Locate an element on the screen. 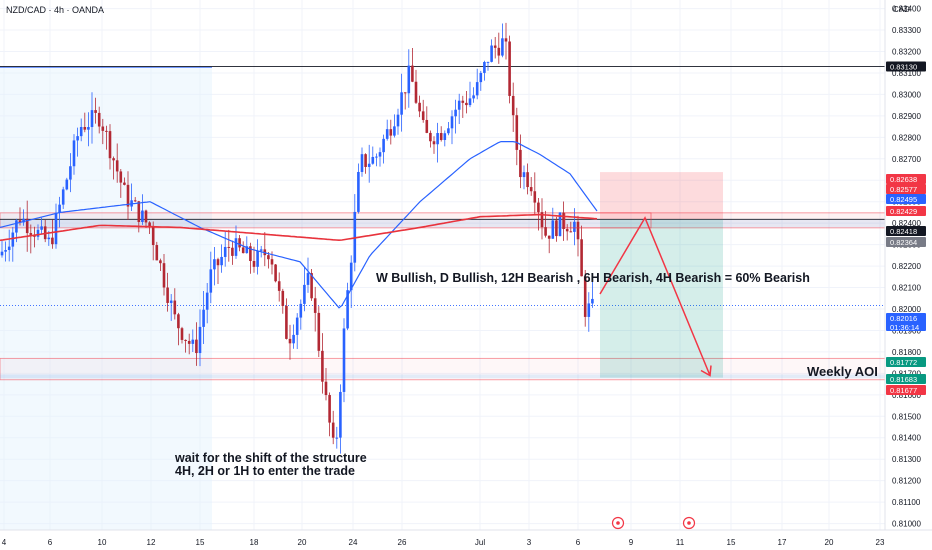 Image resolution: width=932 pixels, height=550 pixels. time-tick-label: 3 is located at coordinates (529, 542).